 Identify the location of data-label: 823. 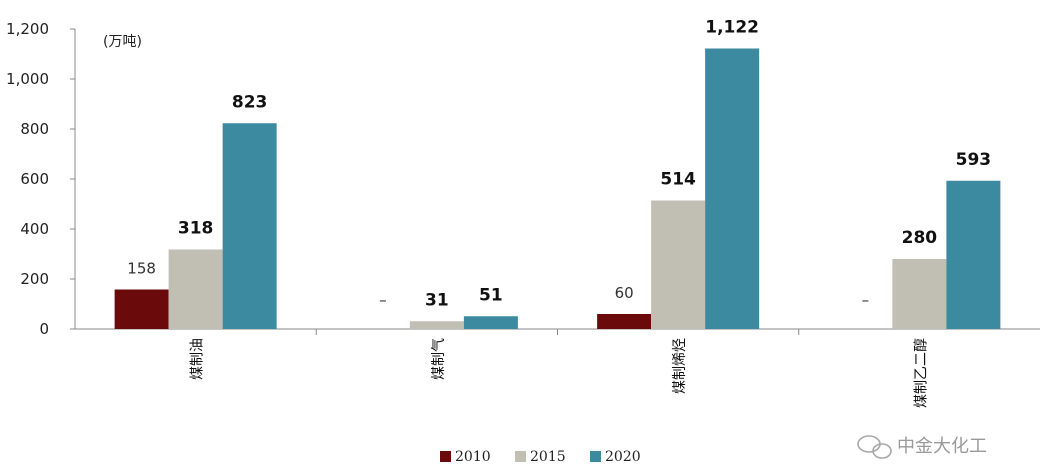
(250, 102).